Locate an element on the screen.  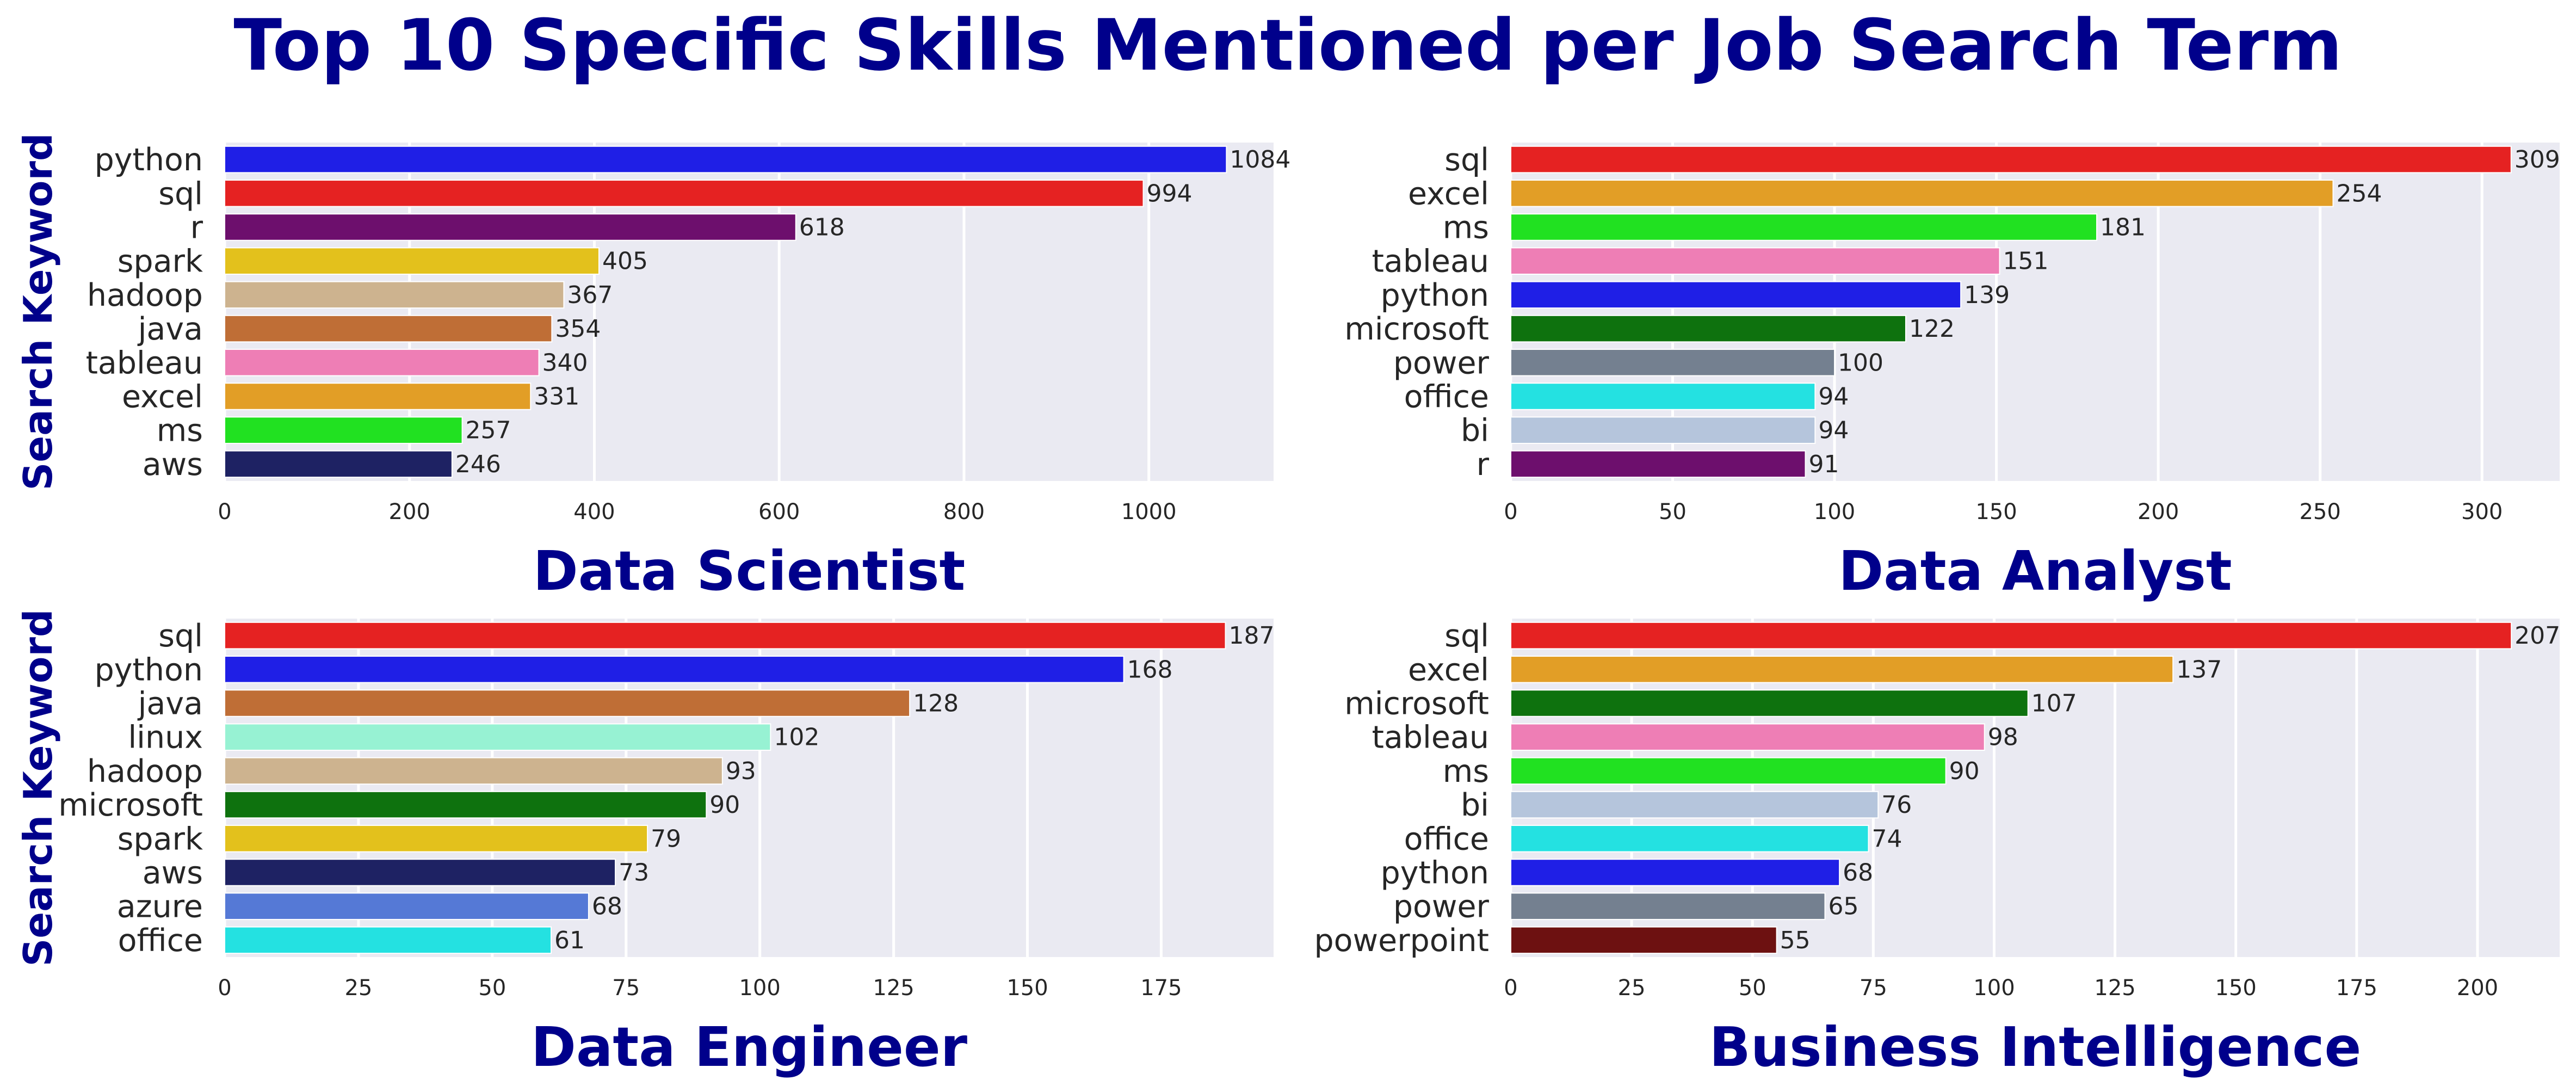
bar-java is located at coordinates (389, 329).